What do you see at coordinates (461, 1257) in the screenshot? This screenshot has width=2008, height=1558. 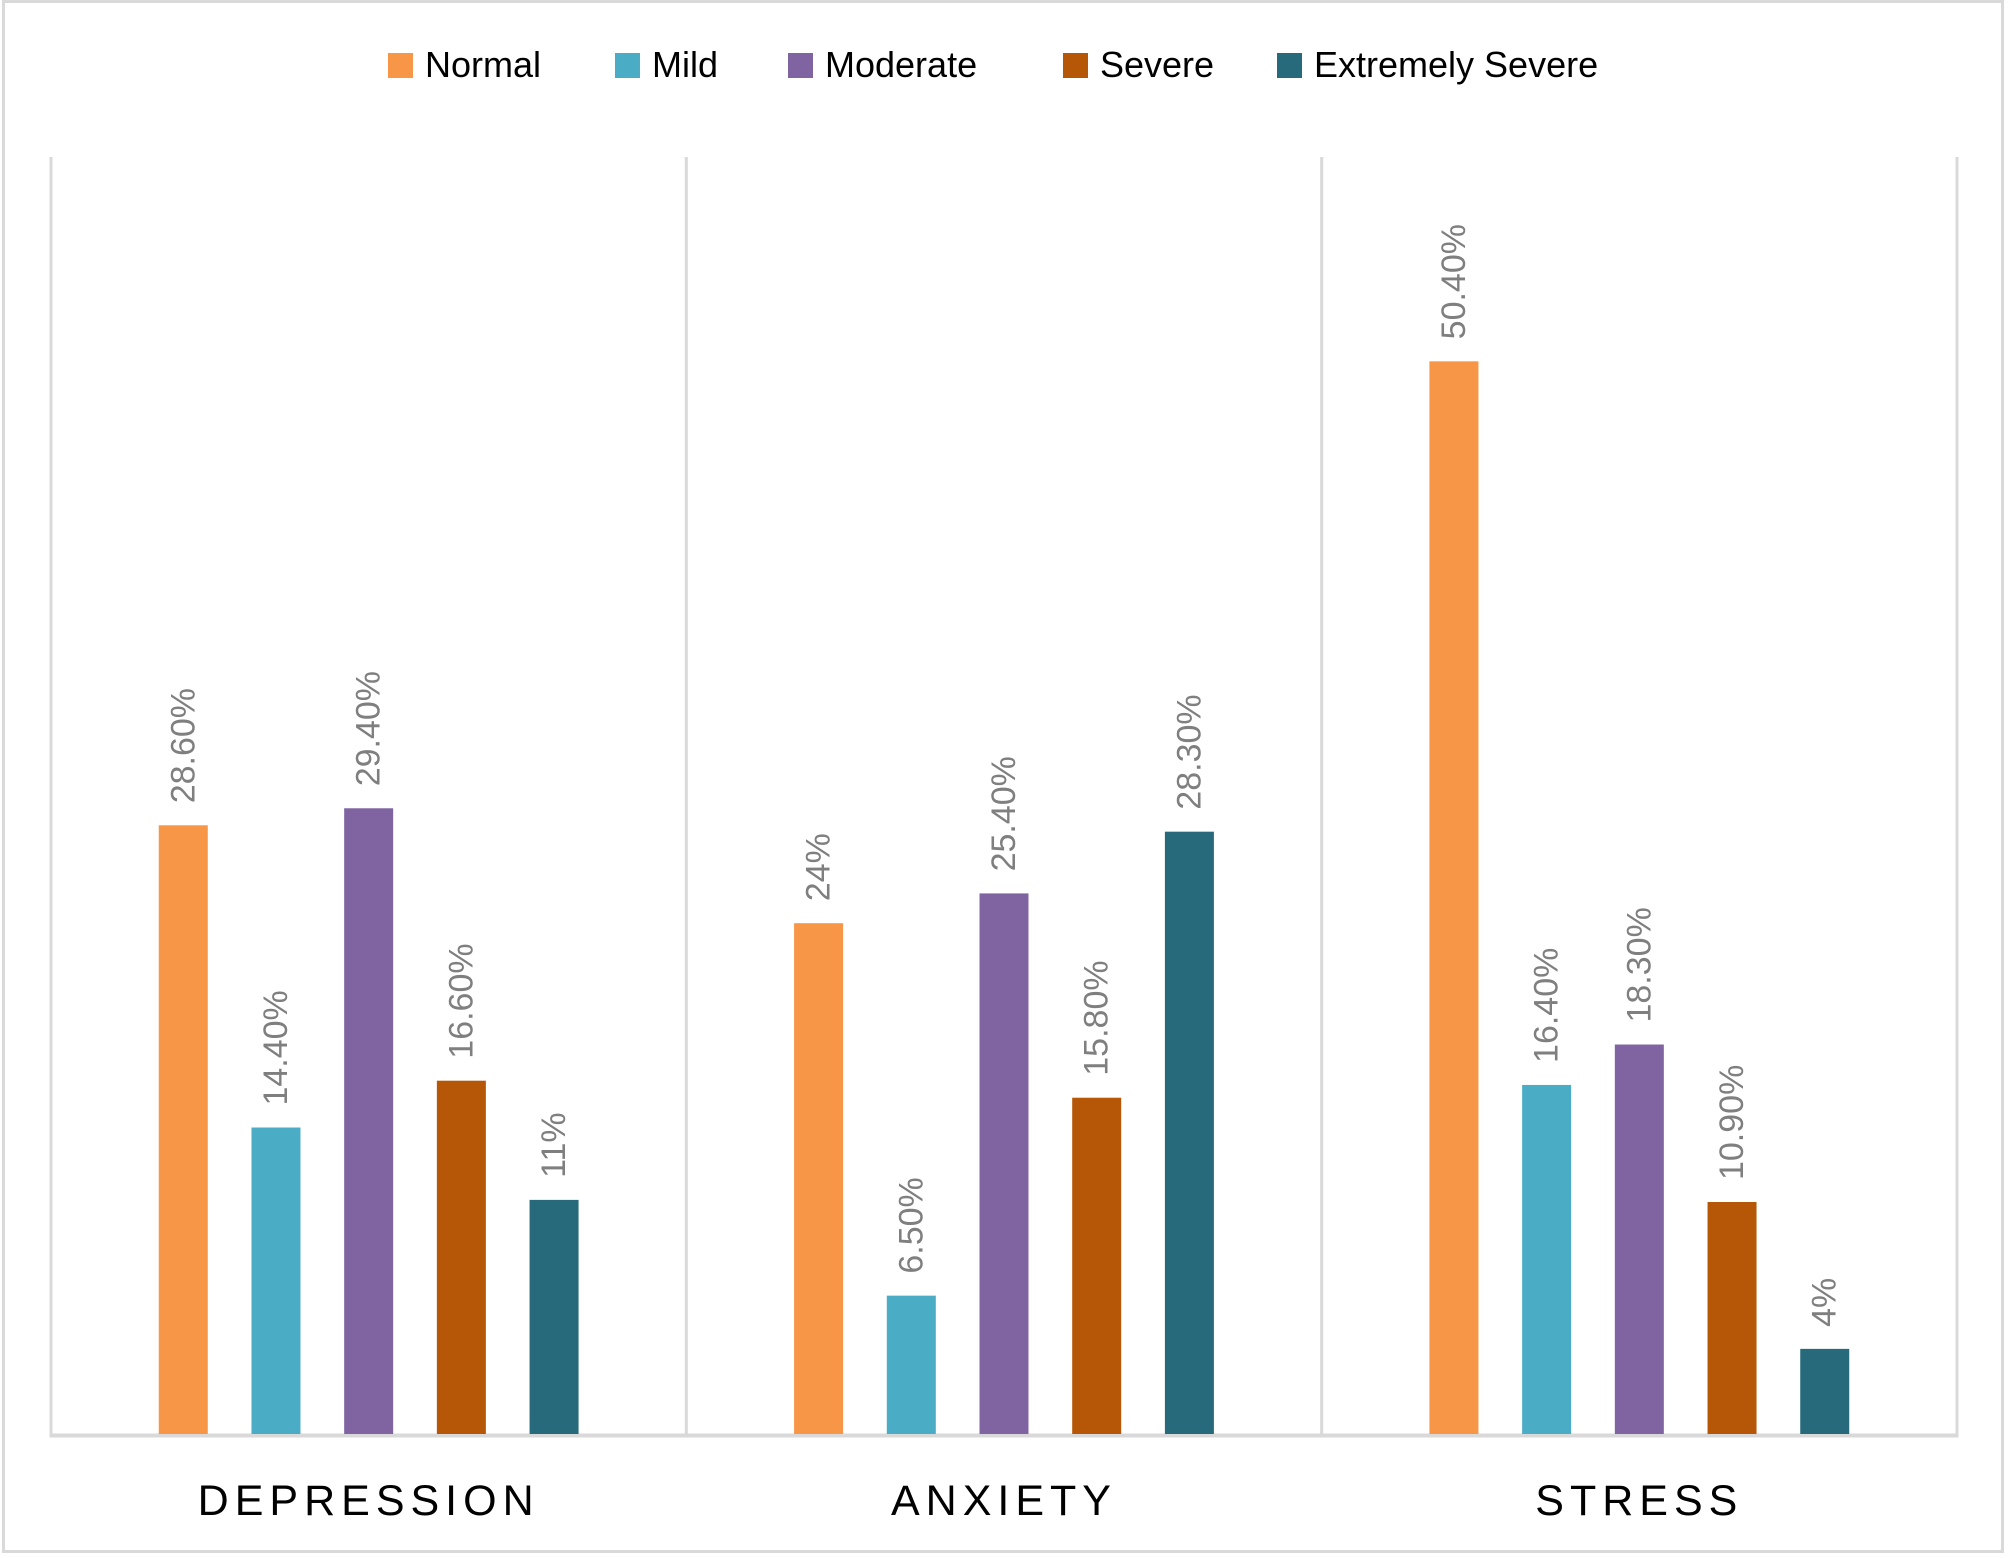 I see `bar-depression-severe` at bounding box center [461, 1257].